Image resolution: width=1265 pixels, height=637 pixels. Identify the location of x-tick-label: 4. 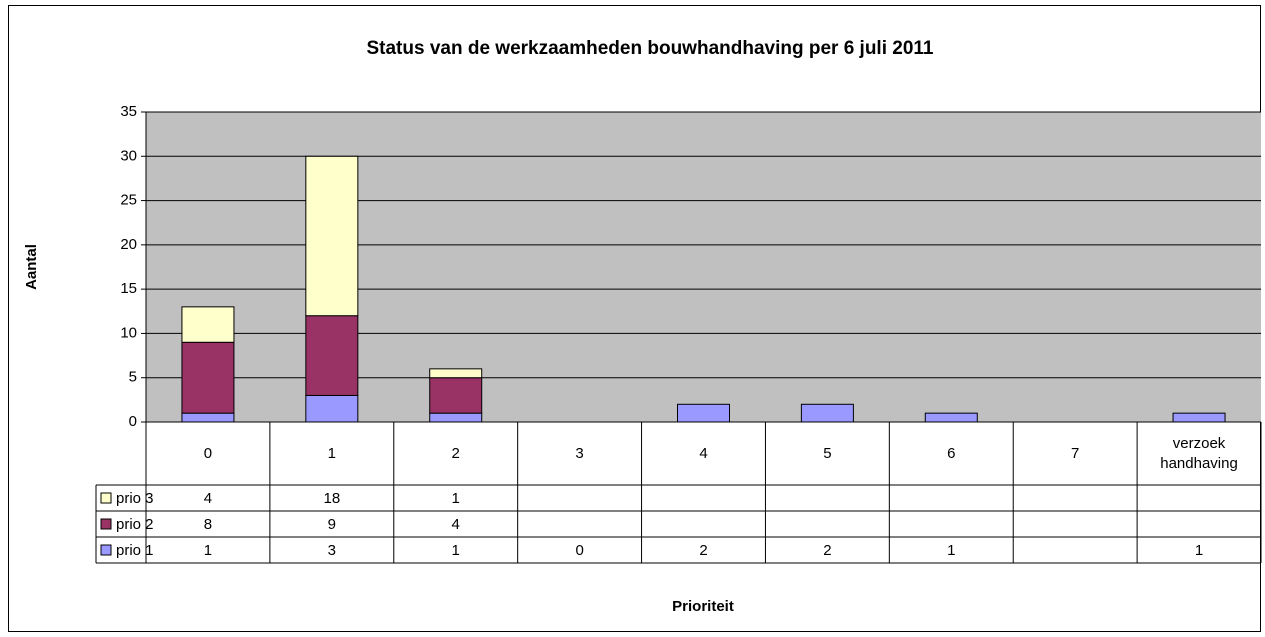
(703, 453).